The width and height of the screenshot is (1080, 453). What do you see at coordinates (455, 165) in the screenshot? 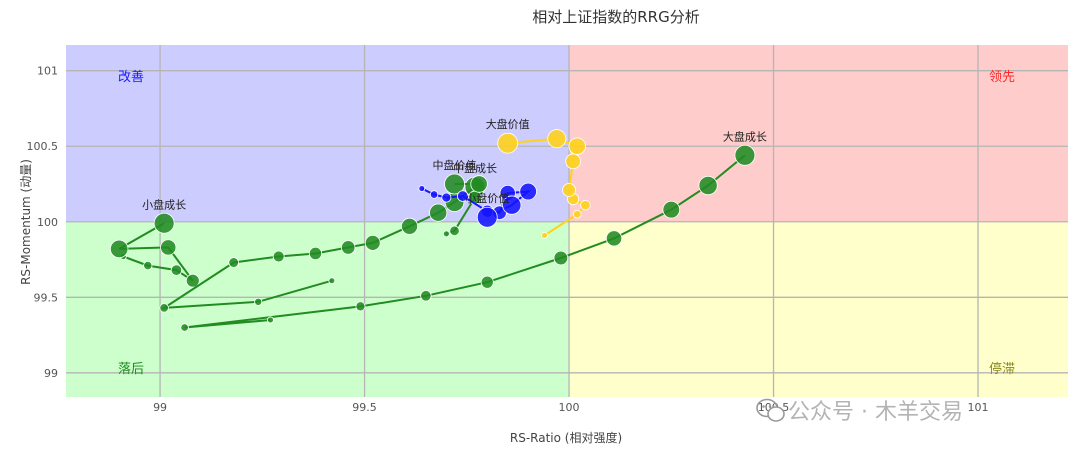
I see `series-label: 中盘价值` at bounding box center [455, 165].